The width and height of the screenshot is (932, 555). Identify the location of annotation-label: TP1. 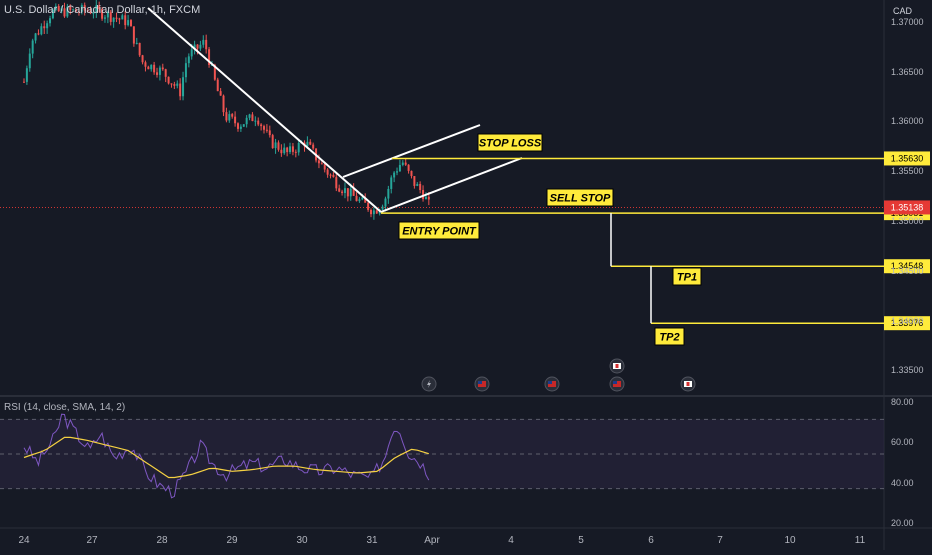
(687, 278).